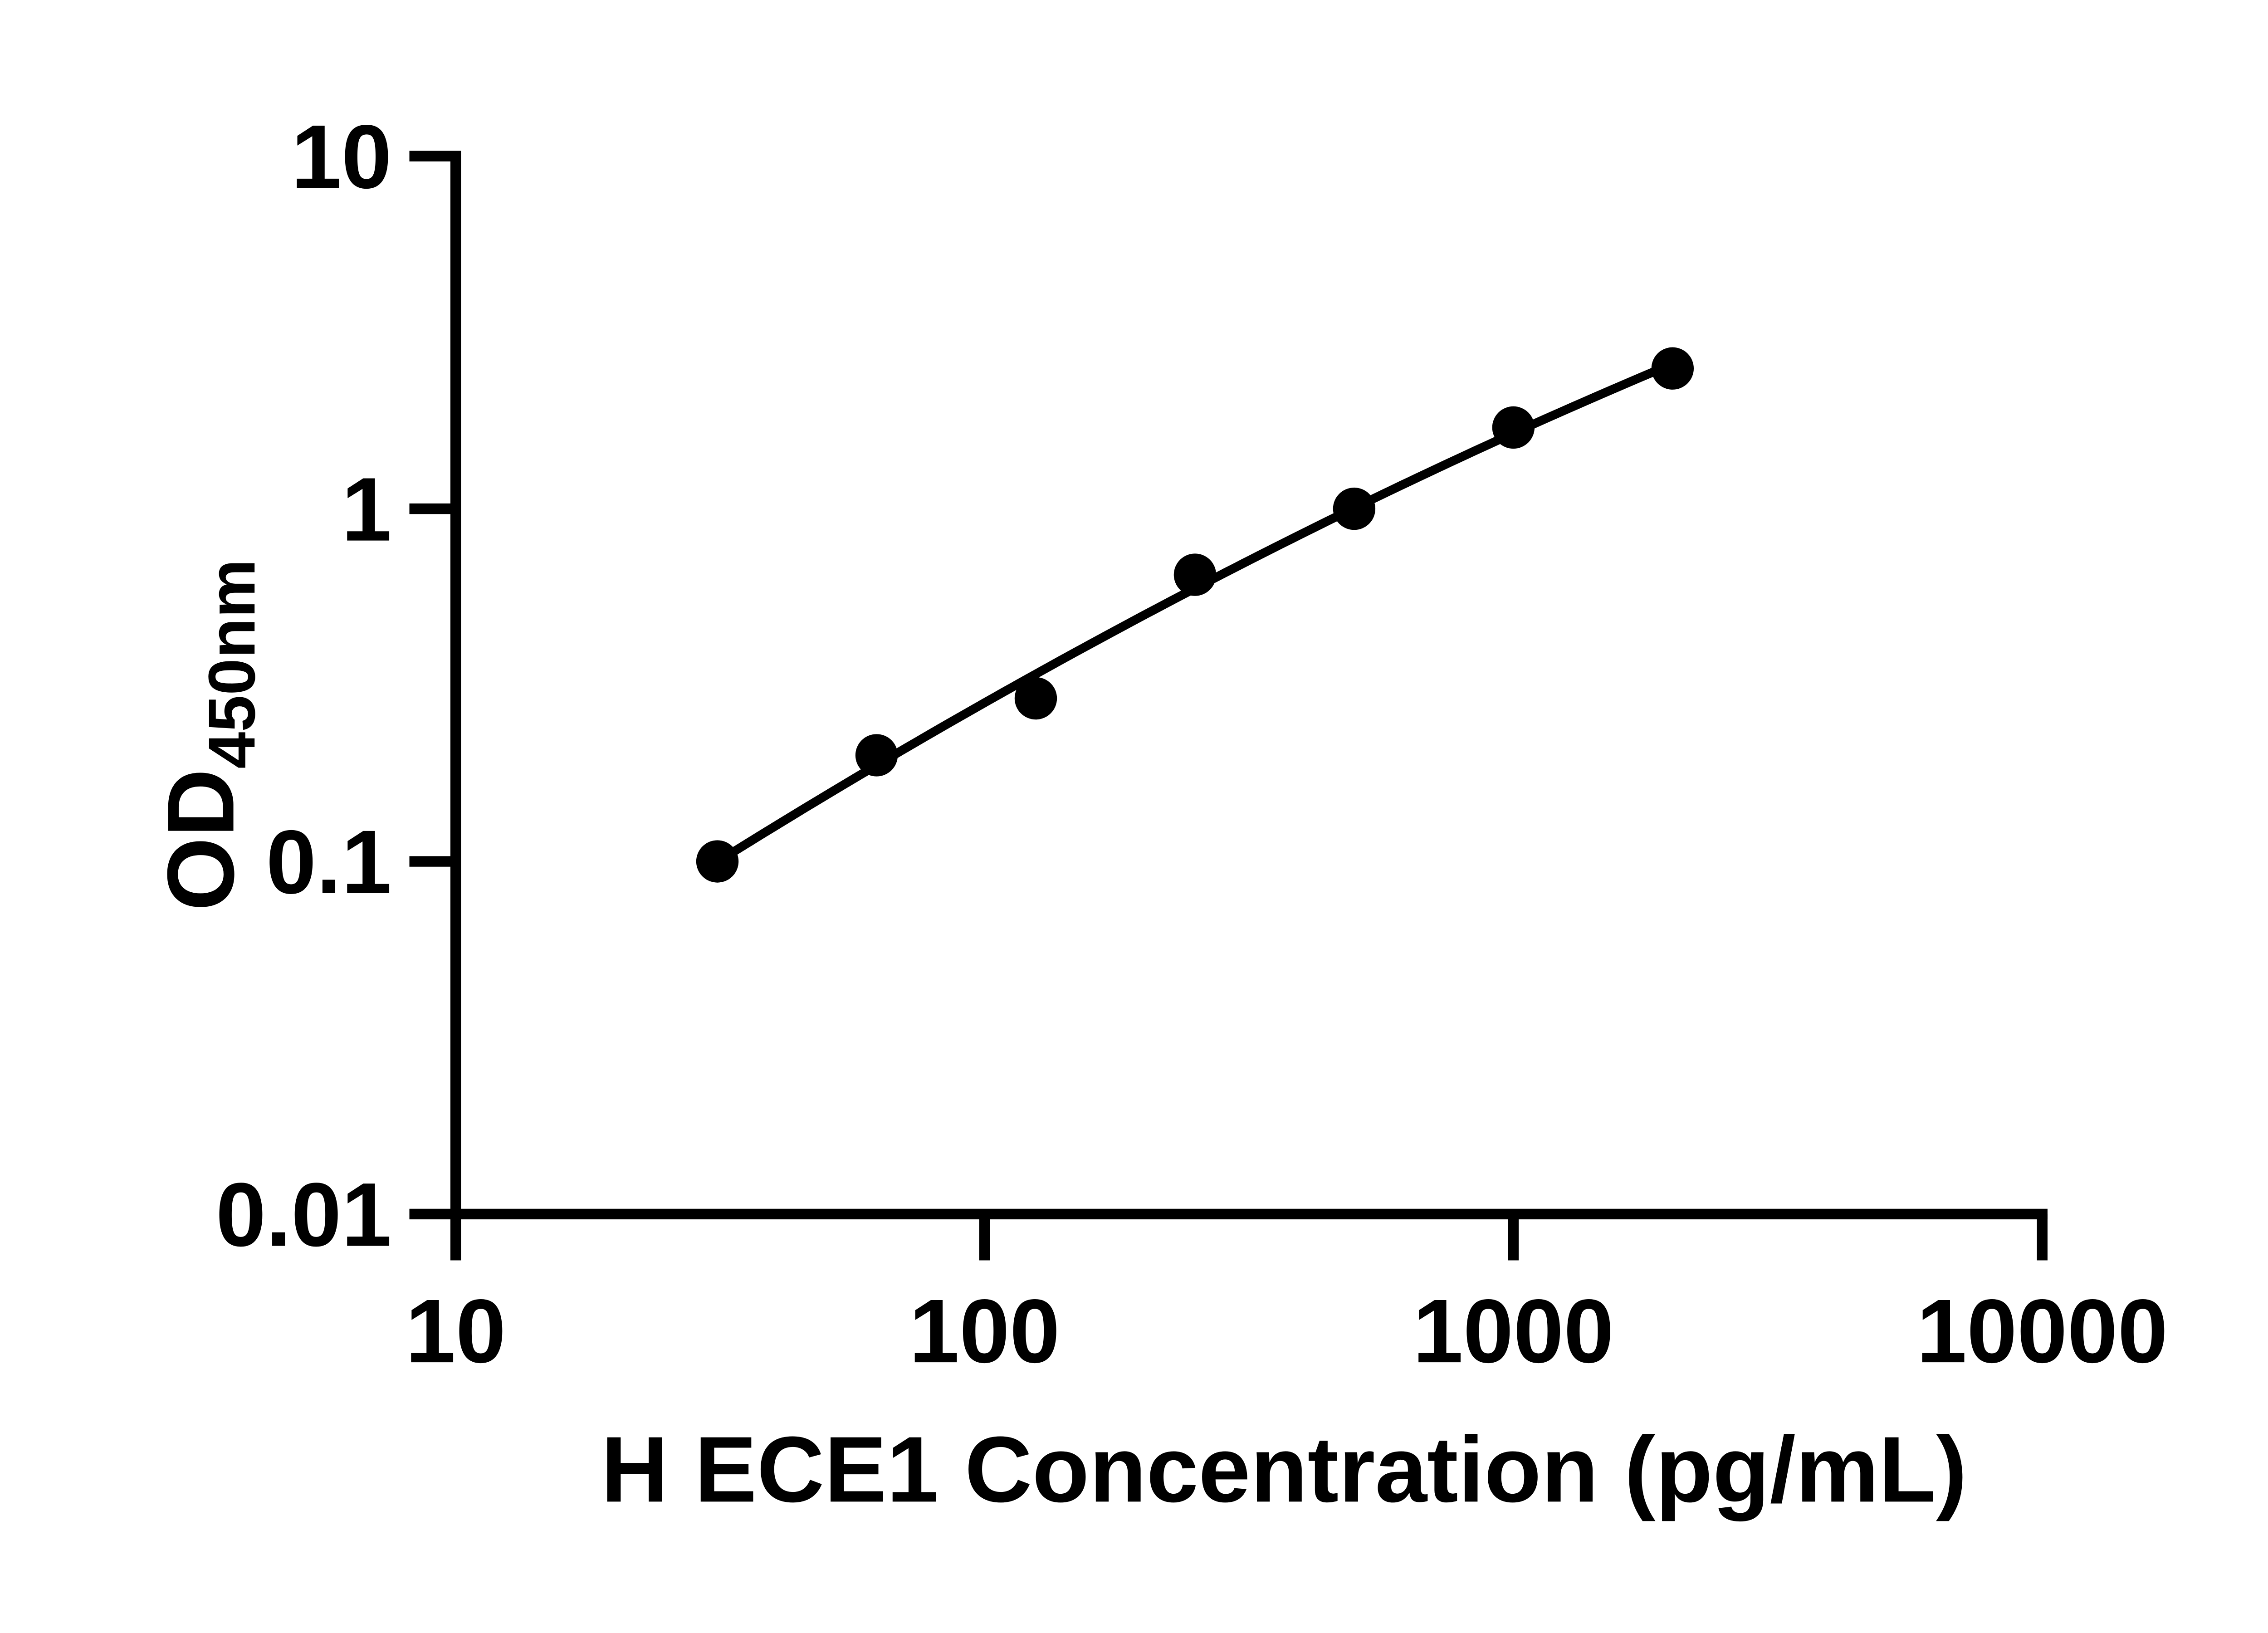  Describe the element at coordinates (985, 1331) in the screenshot. I see `x-tick-label: 100` at that location.